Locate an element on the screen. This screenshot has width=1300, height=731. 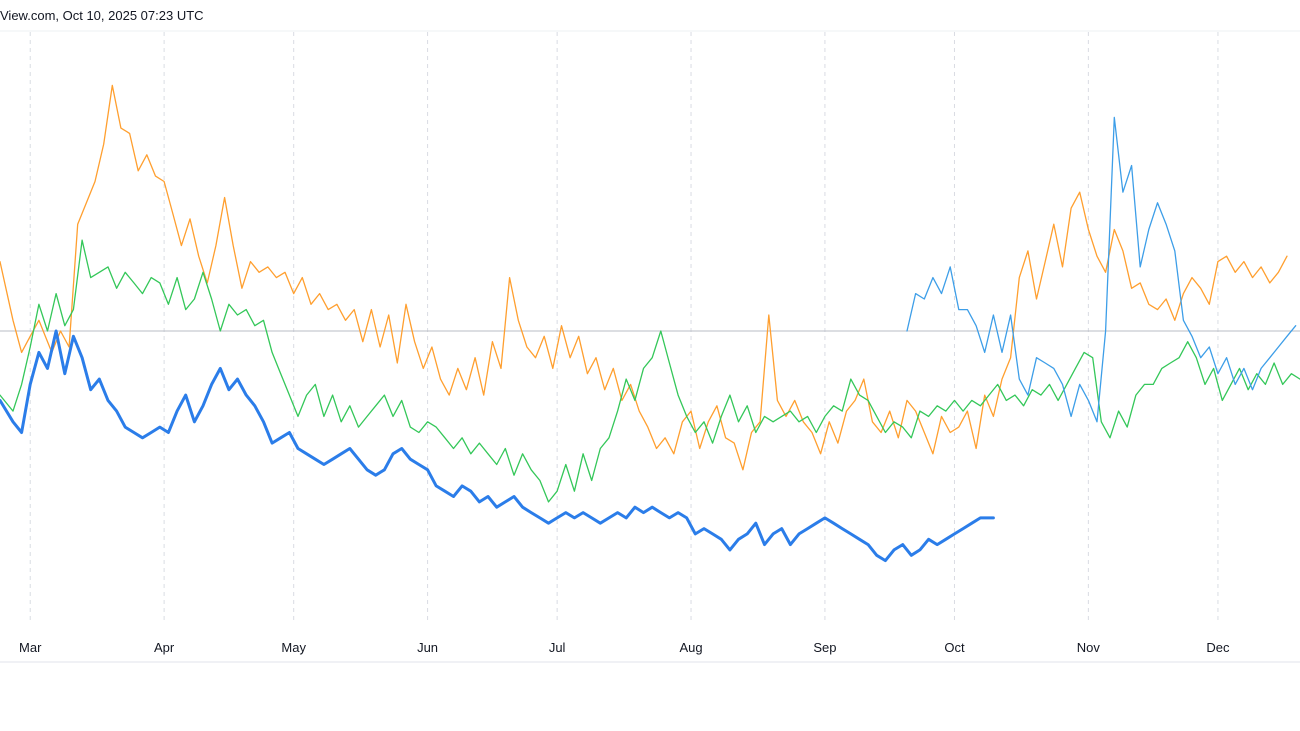
x-tick-label: Nov is located at coordinates (1089, 647).